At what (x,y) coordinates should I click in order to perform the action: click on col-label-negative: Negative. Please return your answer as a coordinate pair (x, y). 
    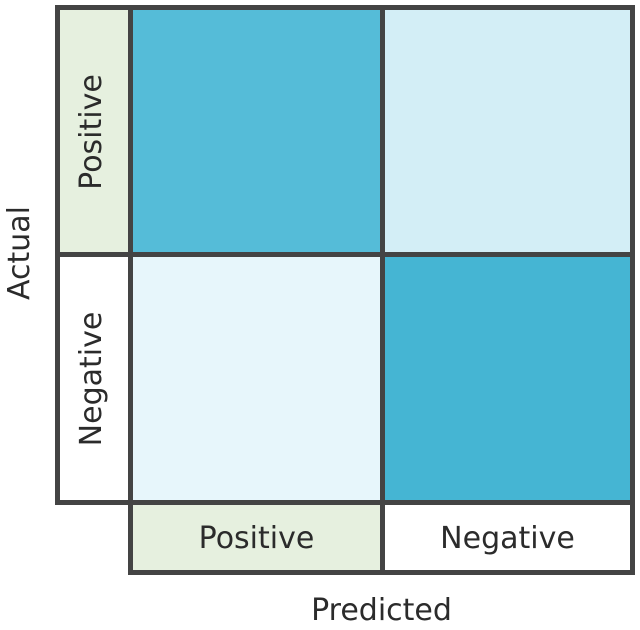
    Looking at the image, I should click on (507, 538).